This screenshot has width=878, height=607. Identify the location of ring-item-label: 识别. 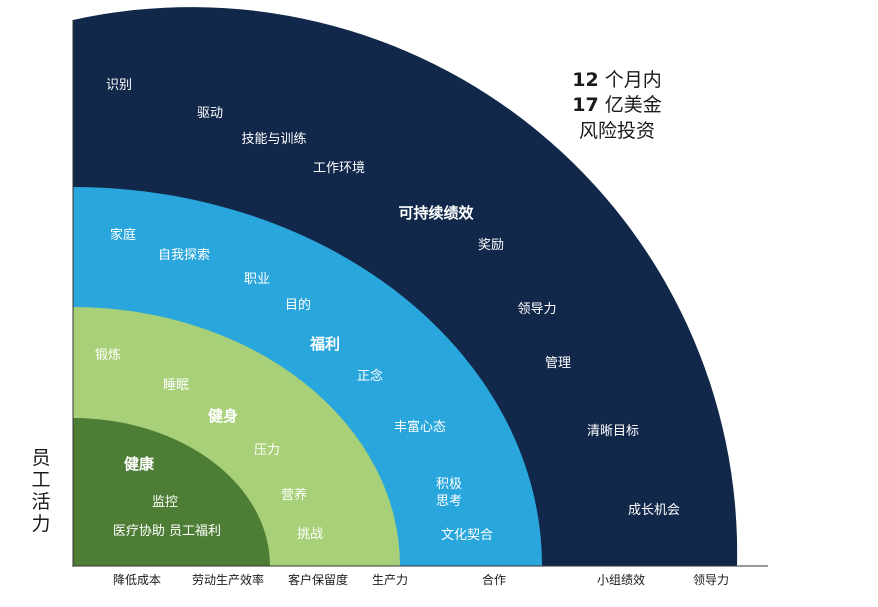
(119, 85).